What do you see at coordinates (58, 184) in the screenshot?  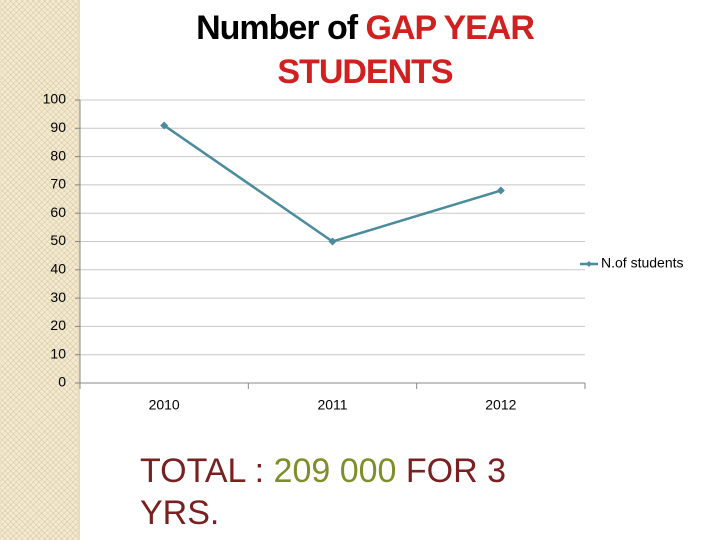 I see `y-tick-label: 70` at bounding box center [58, 184].